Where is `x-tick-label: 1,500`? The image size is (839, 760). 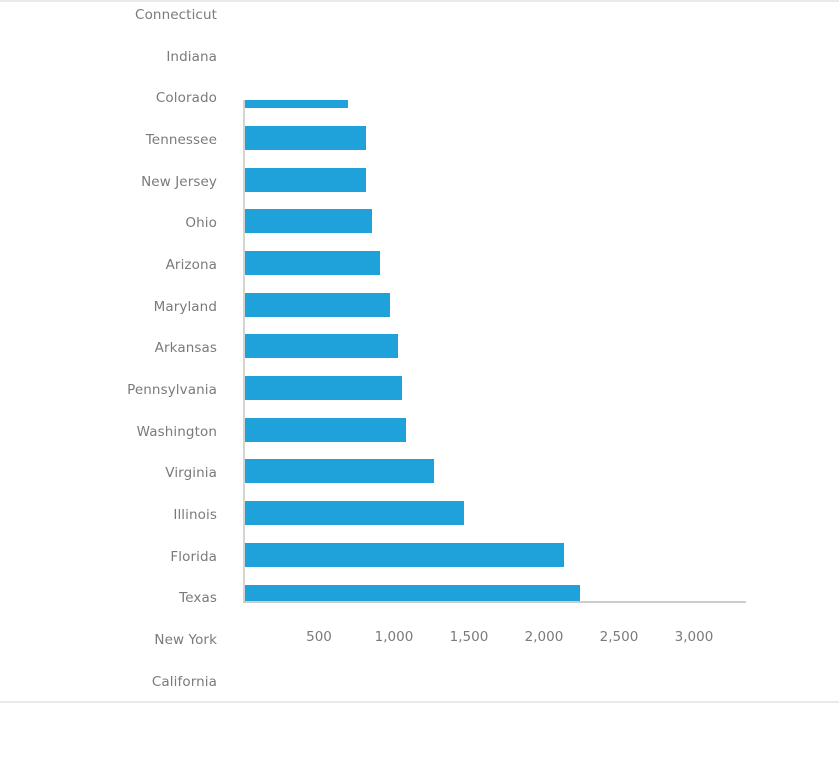 x-tick-label: 1,500 is located at coordinates (469, 637).